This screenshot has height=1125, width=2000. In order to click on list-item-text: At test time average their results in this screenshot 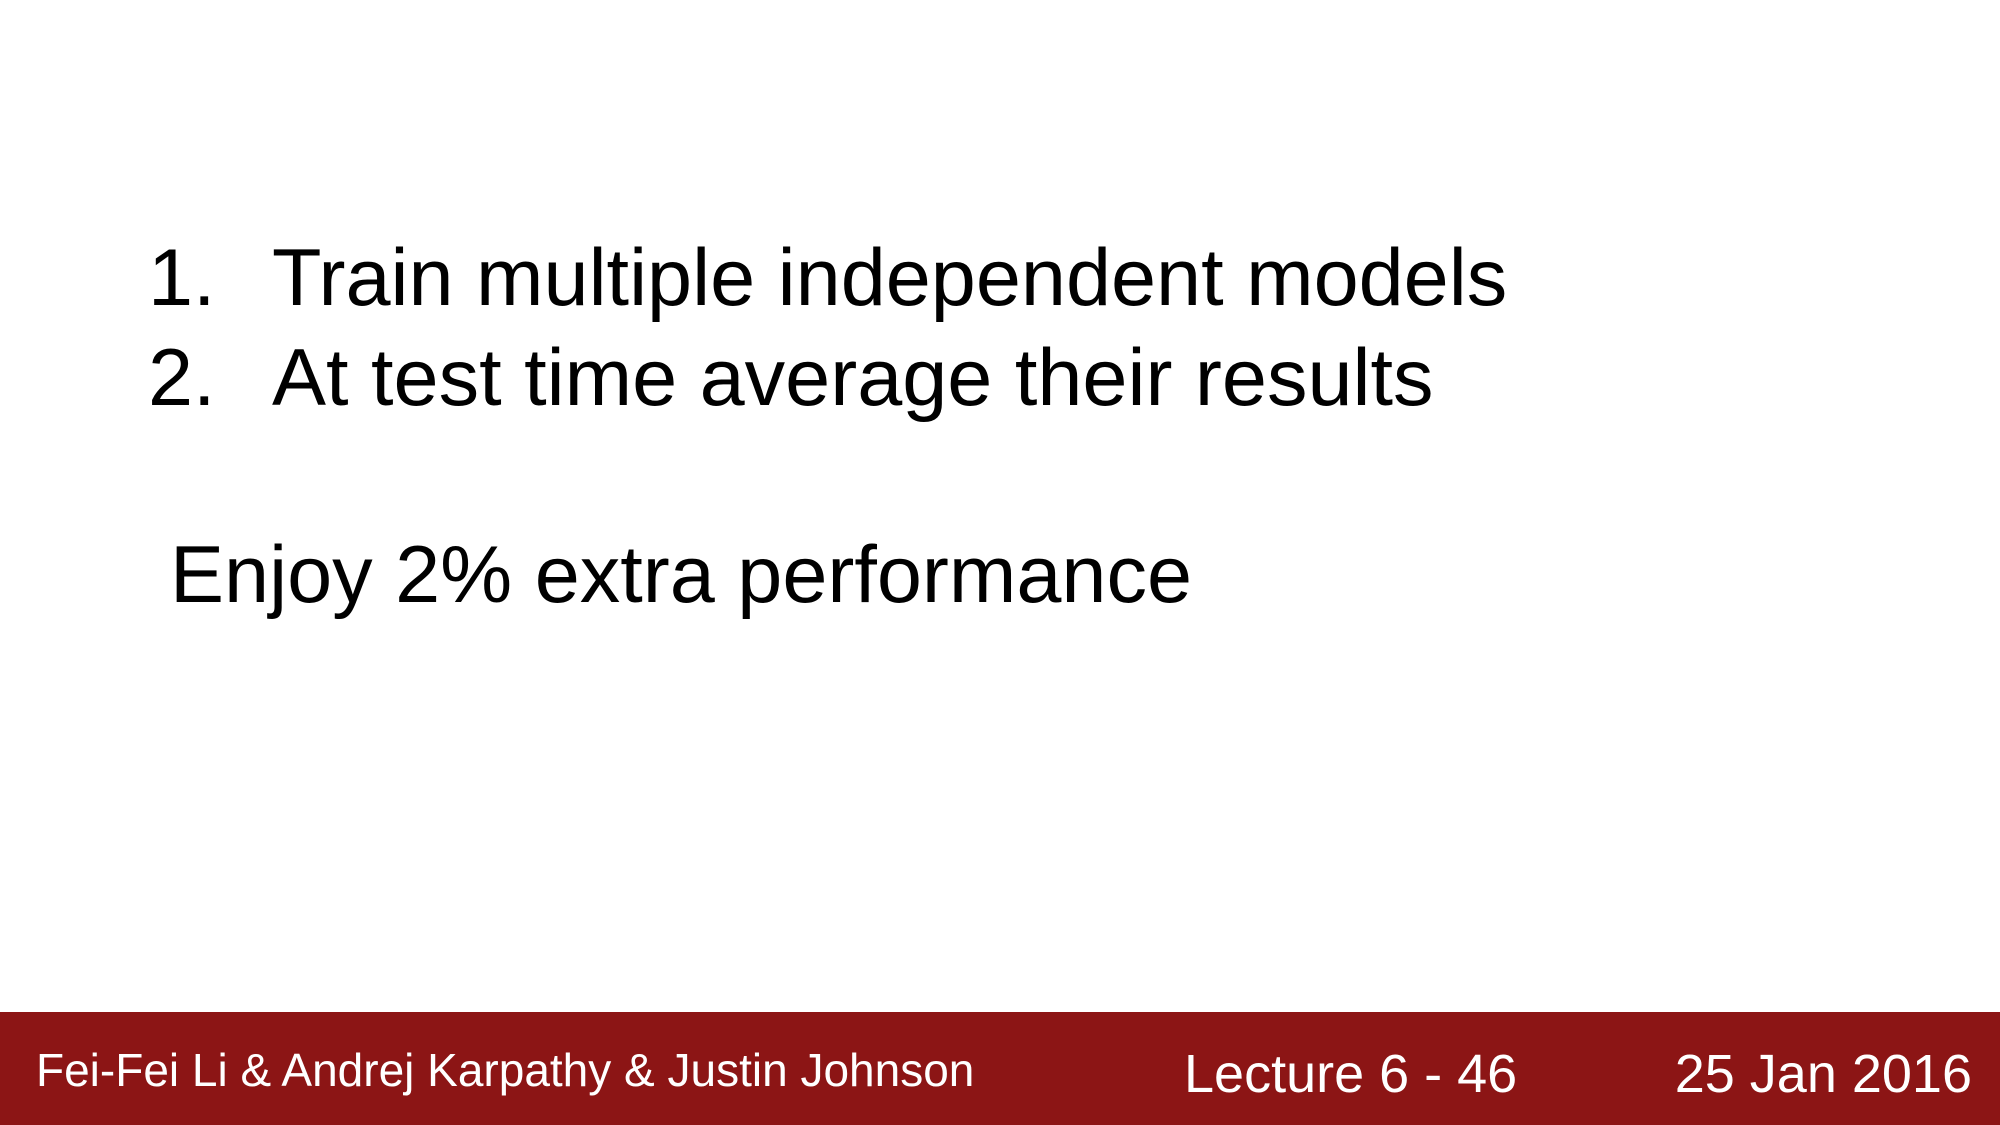, I will do `click(853, 378)`.